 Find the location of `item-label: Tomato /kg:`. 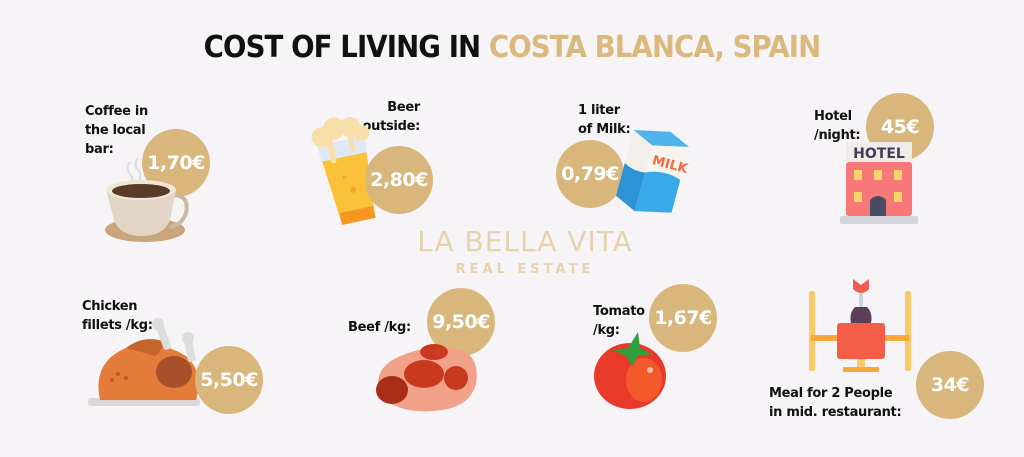

item-label: Tomato /kg: is located at coordinates (619, 321).